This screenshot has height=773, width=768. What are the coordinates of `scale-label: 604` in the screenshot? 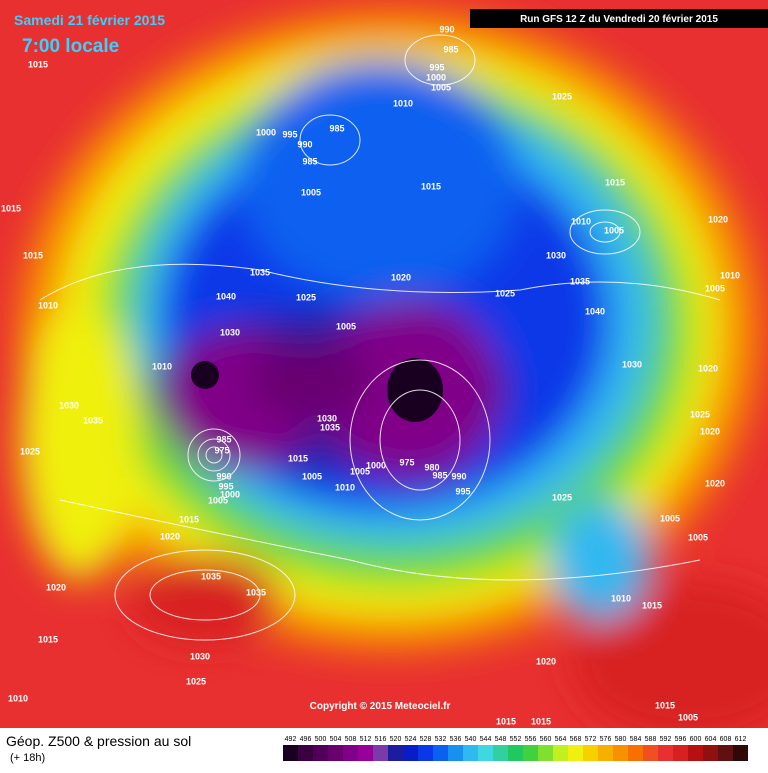 It's located at (711, 739).